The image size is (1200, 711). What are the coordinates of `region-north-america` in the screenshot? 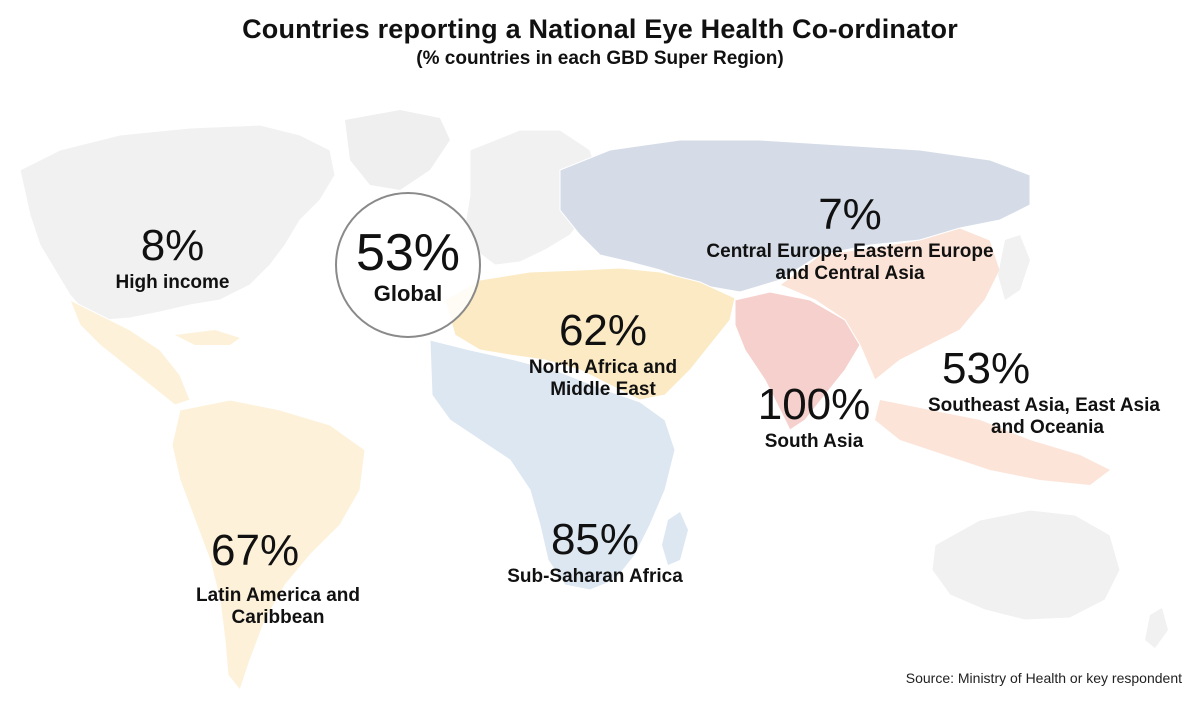 It's located at (177, 222).